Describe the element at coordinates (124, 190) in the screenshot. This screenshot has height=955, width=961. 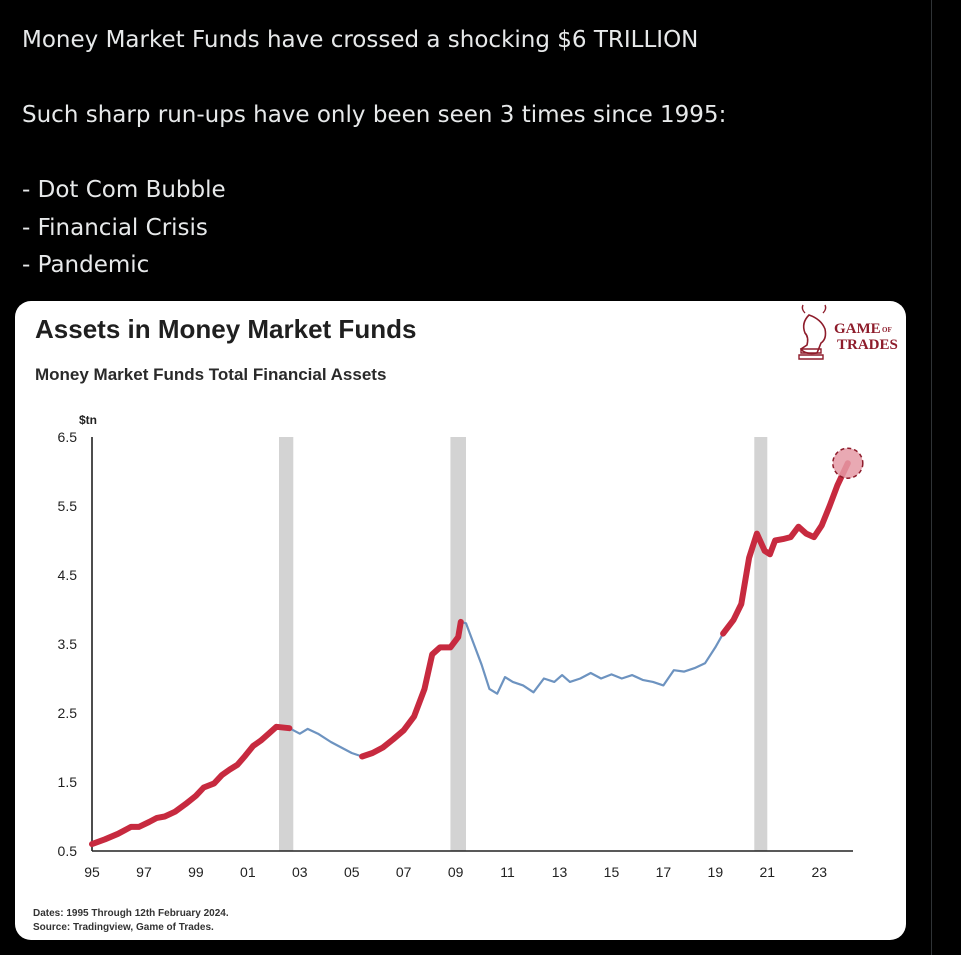
I see `tweet-list-item: - Dot Com Bubble` at that location.